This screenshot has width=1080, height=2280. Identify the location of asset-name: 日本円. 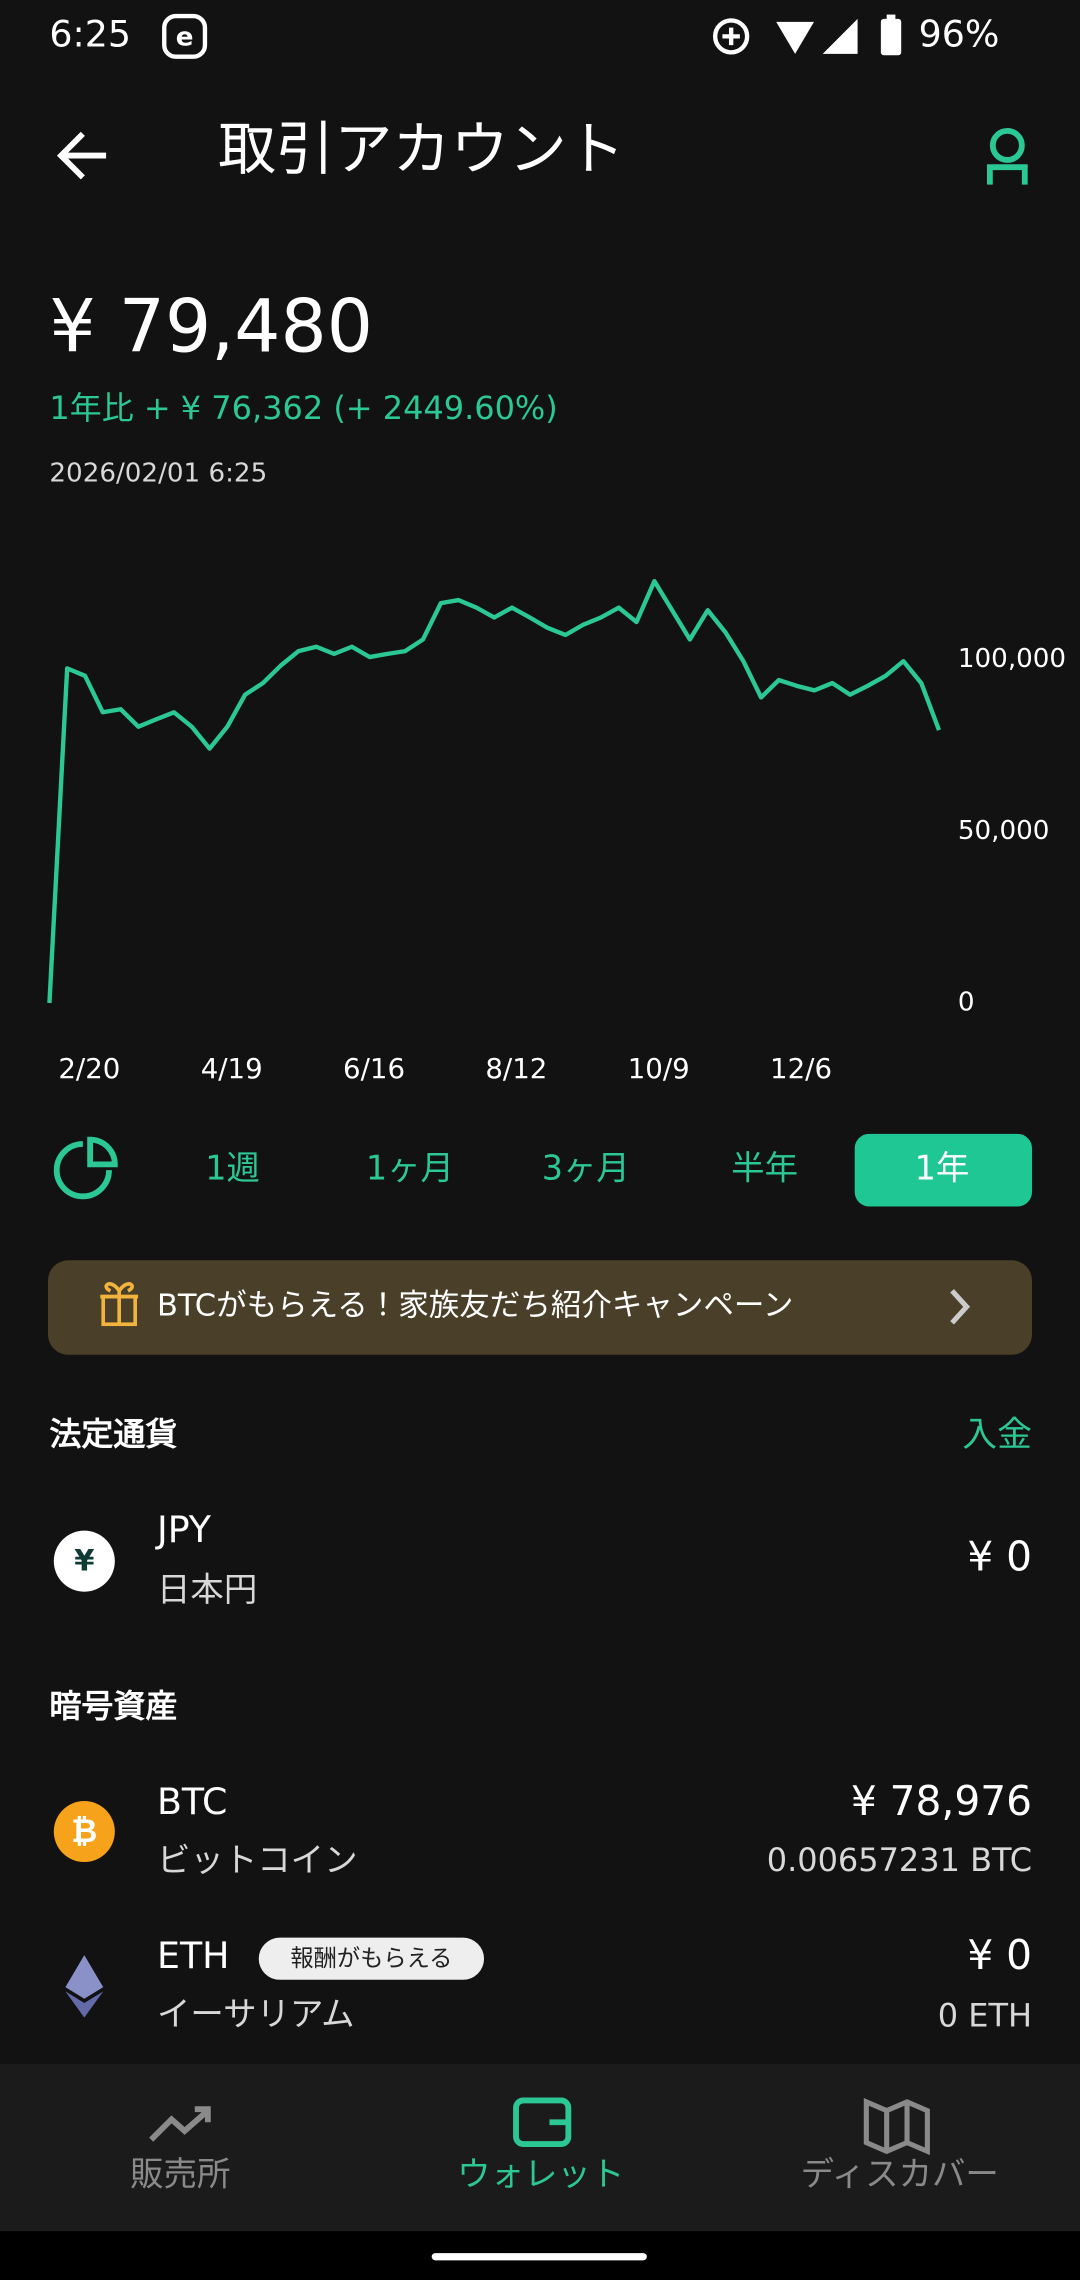
(207, 1589).